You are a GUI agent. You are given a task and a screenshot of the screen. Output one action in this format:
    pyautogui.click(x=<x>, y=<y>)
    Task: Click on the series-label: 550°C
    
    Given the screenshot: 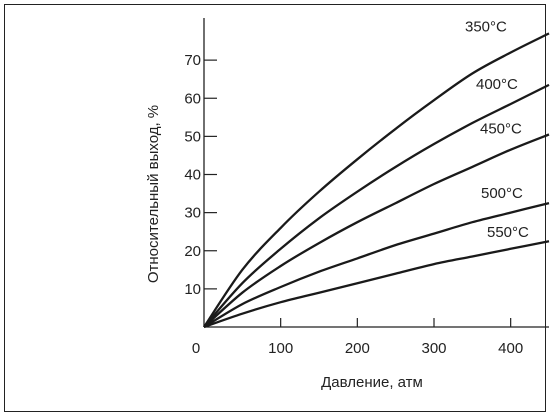 What is the action you would take?
    pyautogui.click(x=508, y=232)
    